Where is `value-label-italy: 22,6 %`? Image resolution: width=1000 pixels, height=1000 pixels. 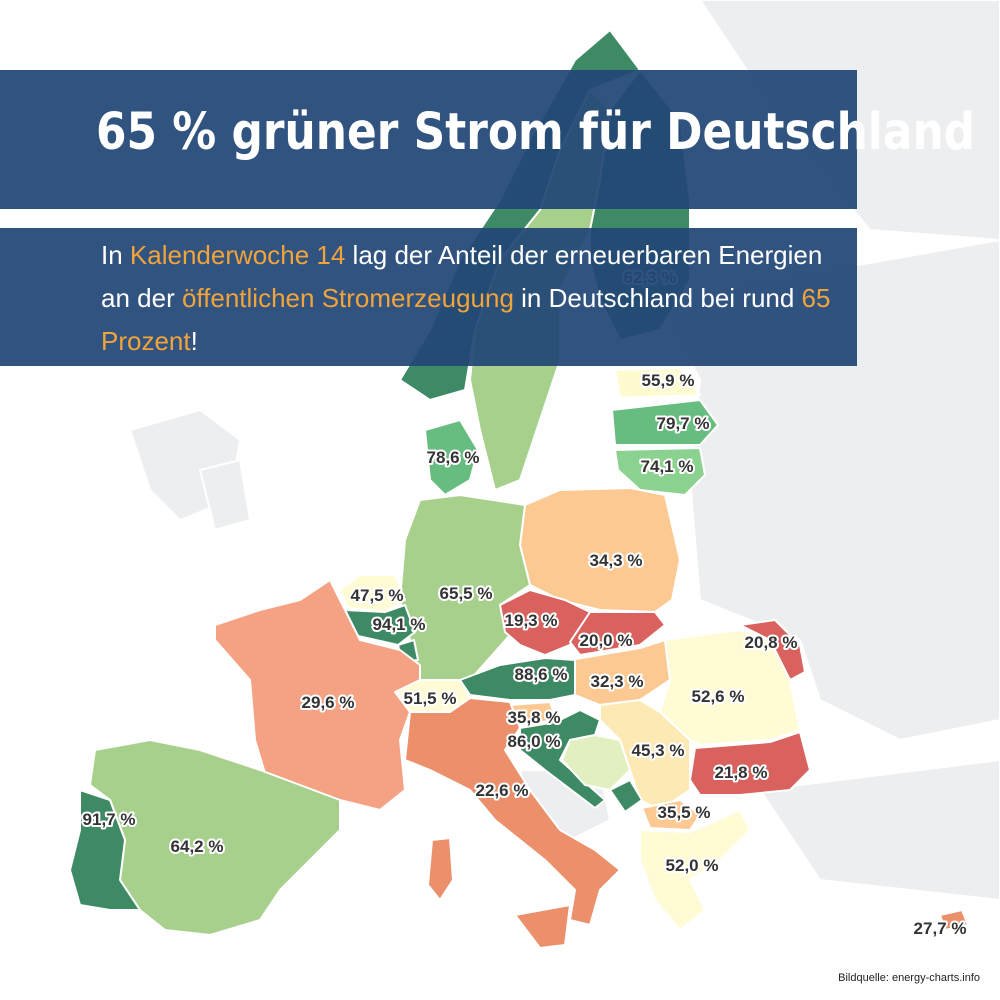
value-label-italy: 22,6 % is located at coordinates (502, 790).